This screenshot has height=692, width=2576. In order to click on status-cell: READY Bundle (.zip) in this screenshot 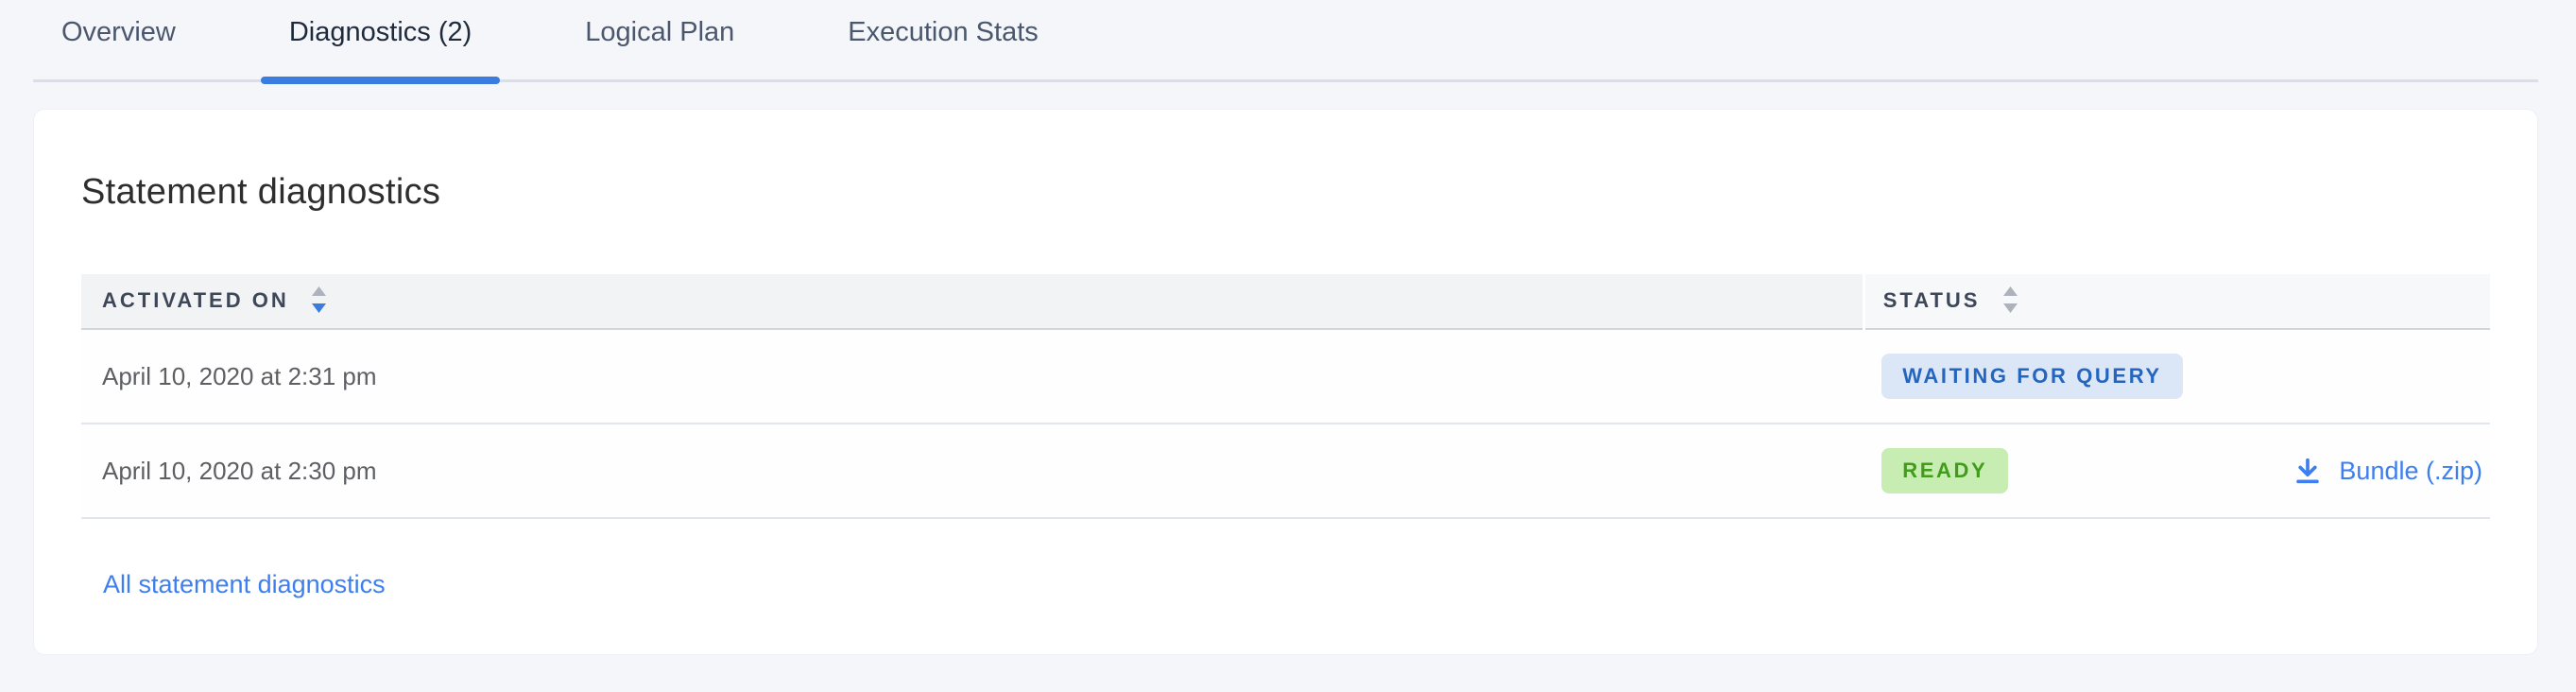, I will do `click(2176, 472)`.